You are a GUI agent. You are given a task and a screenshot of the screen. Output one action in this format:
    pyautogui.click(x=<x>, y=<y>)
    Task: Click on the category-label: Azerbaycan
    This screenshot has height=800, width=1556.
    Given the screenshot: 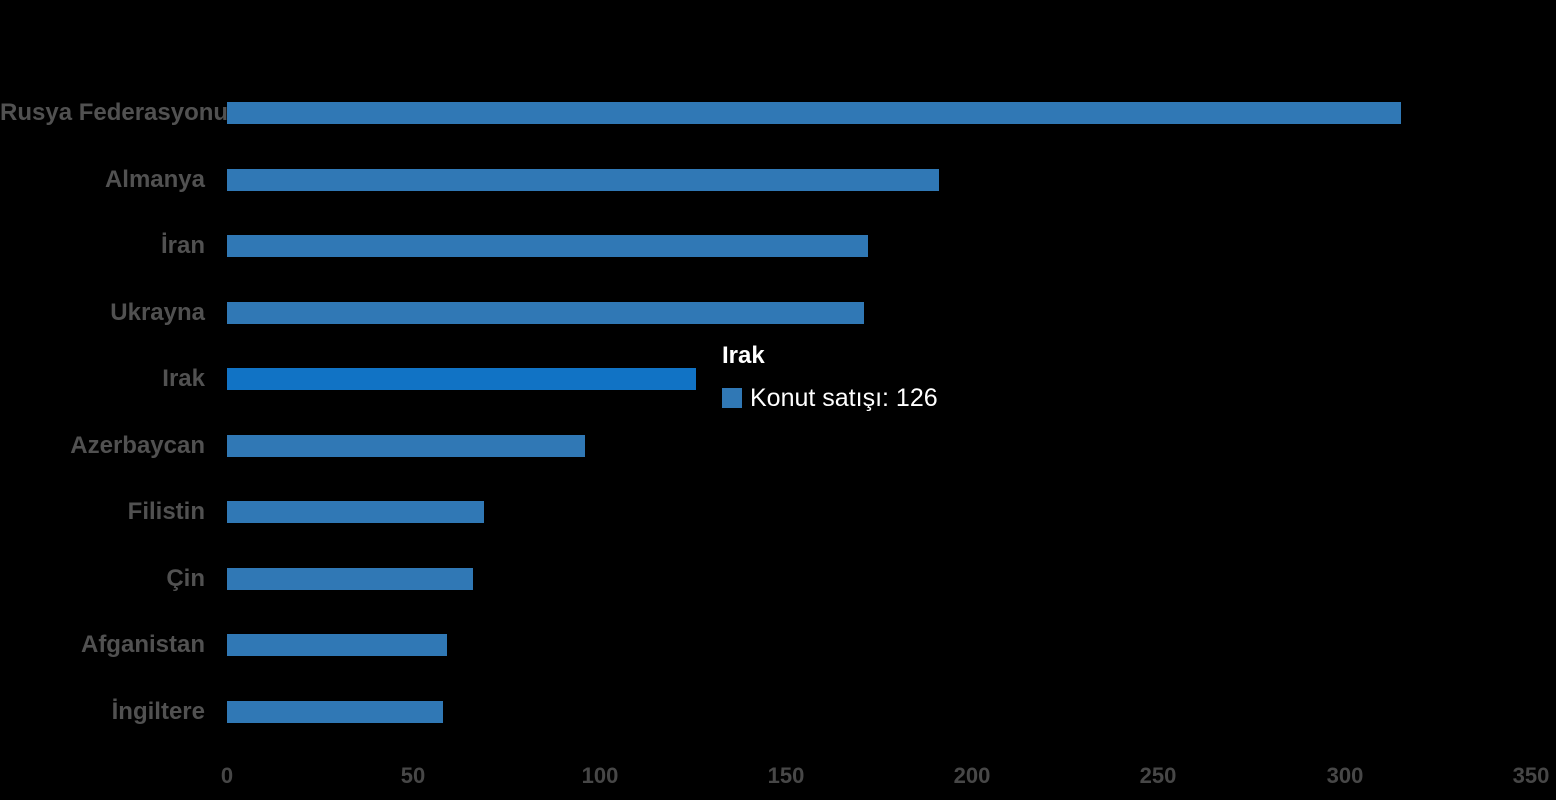 What is the action you would take?
    pyautogui.click(x=137, y=445)
    